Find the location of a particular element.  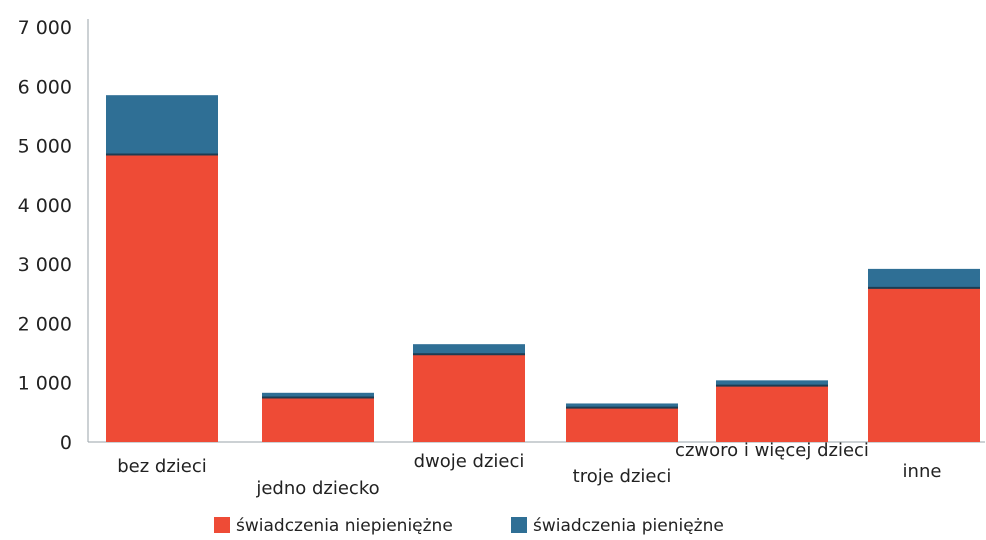

y-tick-label: 3 000 is located at coordinates (45, 265).